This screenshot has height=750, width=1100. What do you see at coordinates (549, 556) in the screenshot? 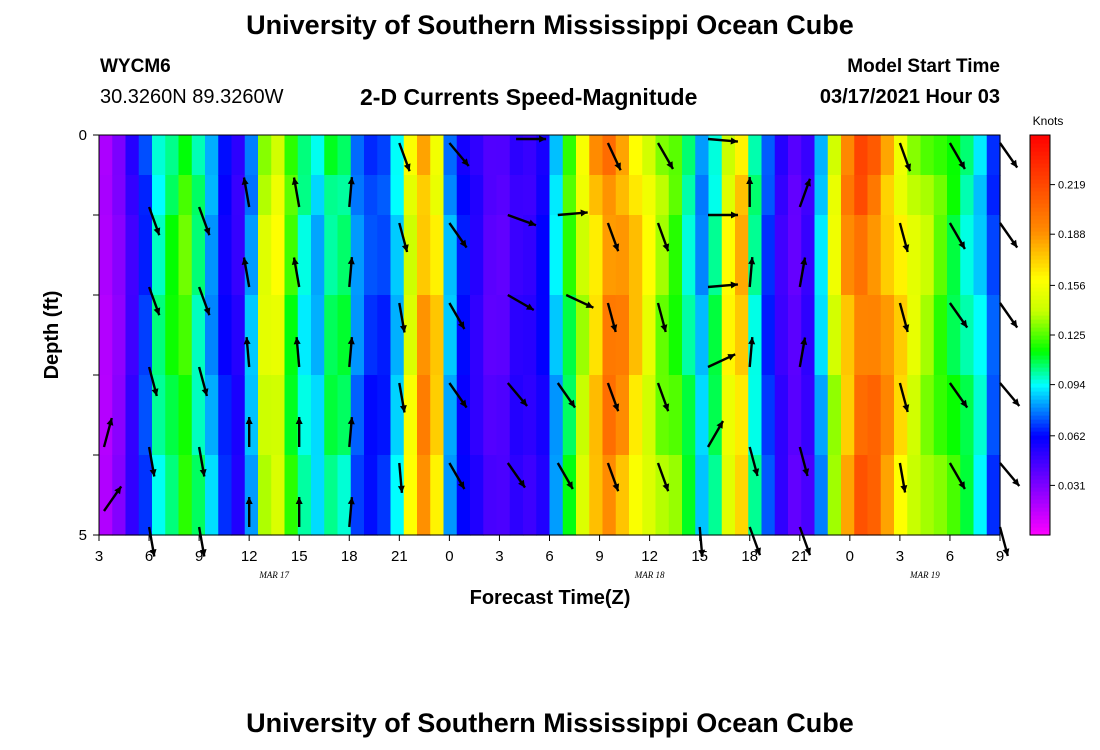
I see `x-tick-label: 6` at bounding box center [549, 556].